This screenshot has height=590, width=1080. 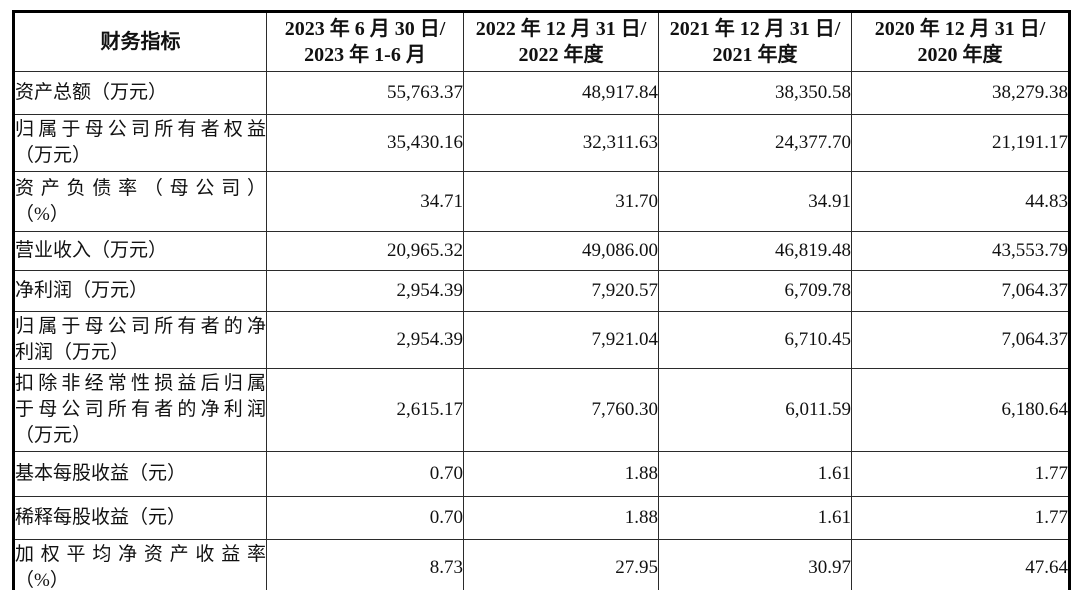 I want to click on cell-value: 6,710.45, so click(x=755, y=340).